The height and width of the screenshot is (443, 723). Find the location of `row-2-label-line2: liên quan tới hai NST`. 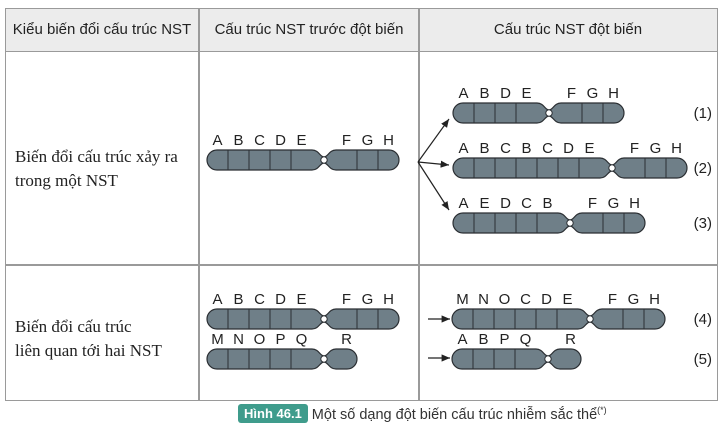

row-2-label-line2: liên quan tới hai NST is located at coordinates (88, 350).